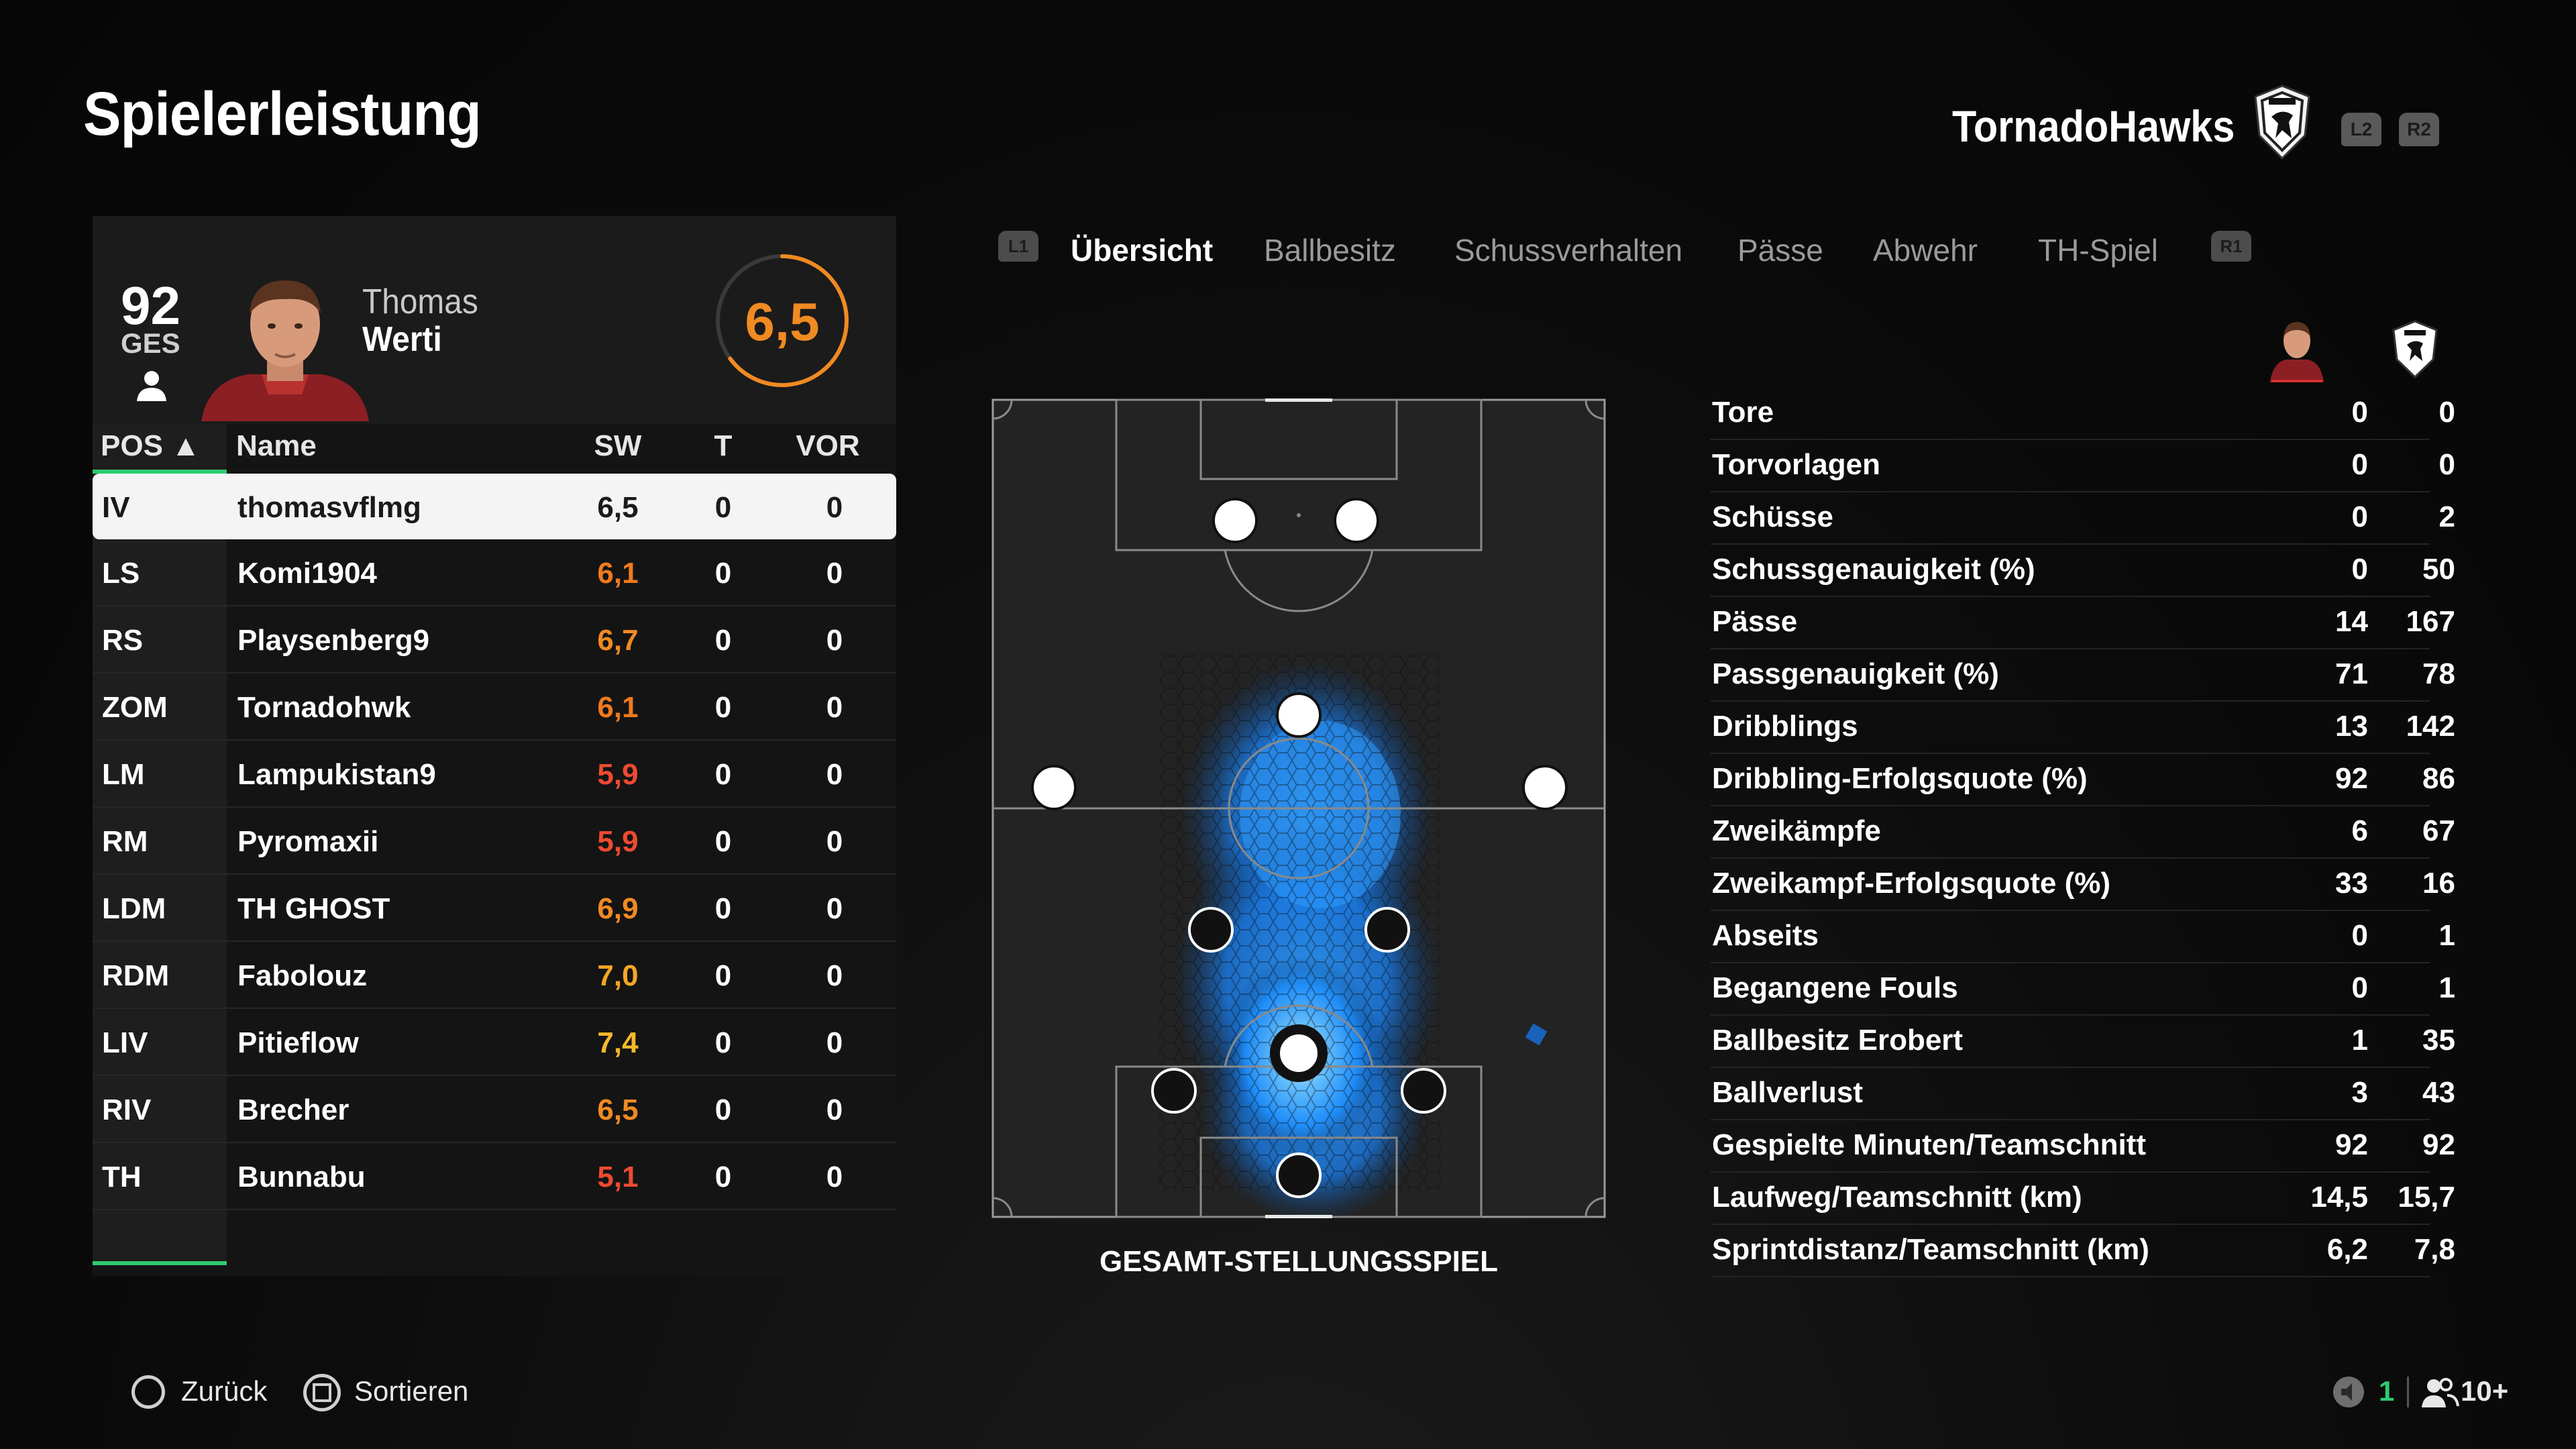  What do you see at coordinates (618, 1109) in the screenshot?
I see `row-rating: 6,5` at bounding box center [618, 1109].